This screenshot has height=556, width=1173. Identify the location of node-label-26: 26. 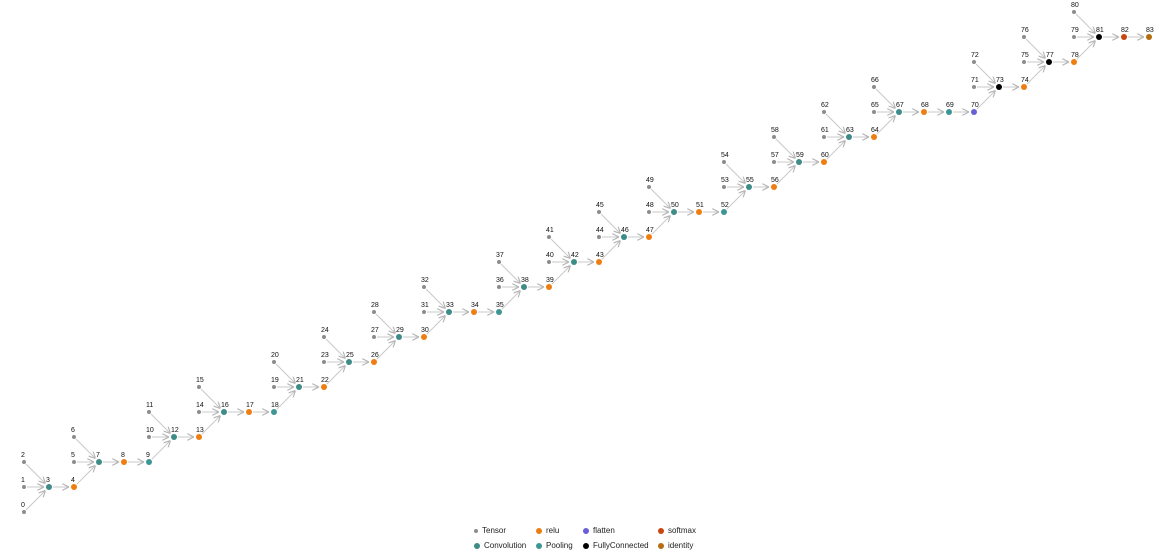
(375, 355).